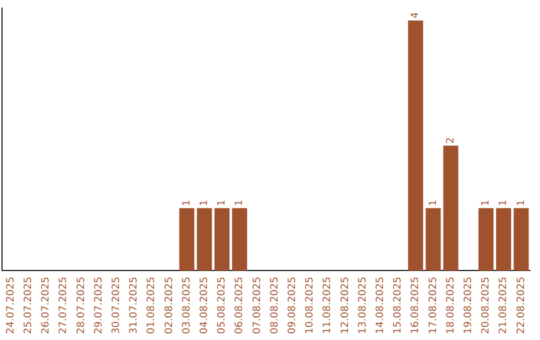 The image size is (540, 340). I want to click on x-tick-label: 21.08.2025, so click(504, 305).